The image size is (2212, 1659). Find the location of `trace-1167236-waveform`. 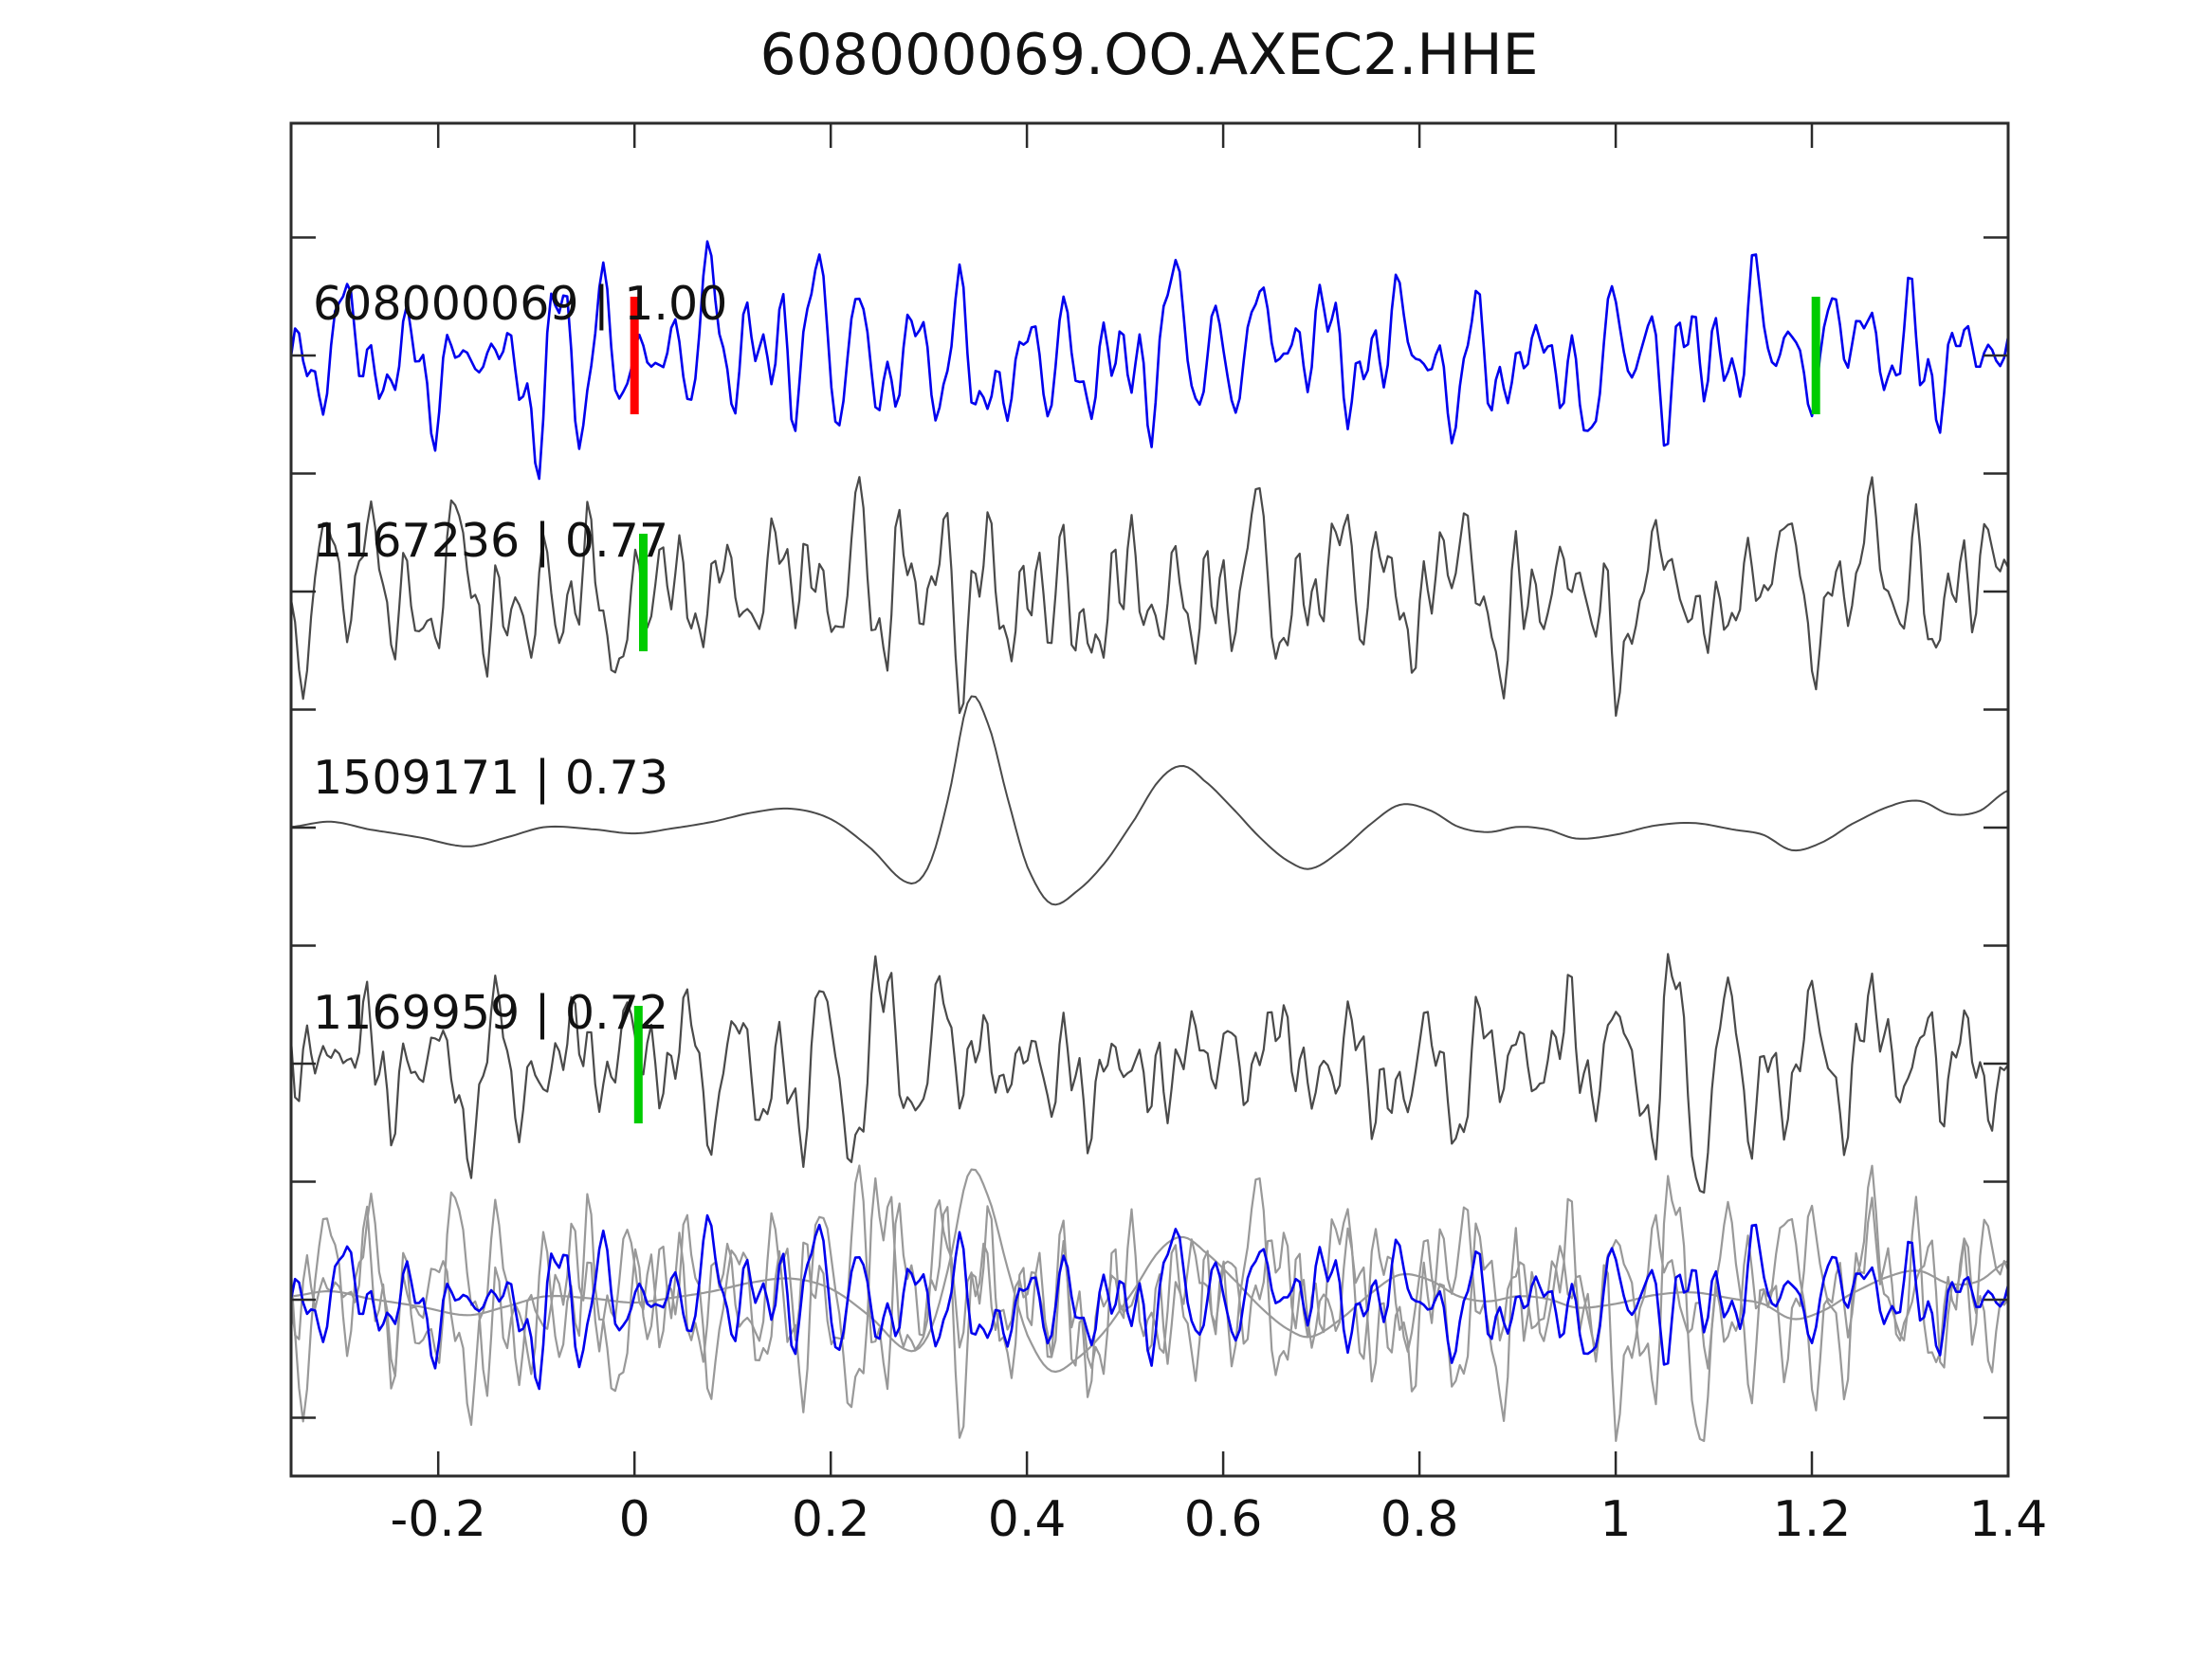

trace-1167236-waveform is located at coordinates (1149, 597).